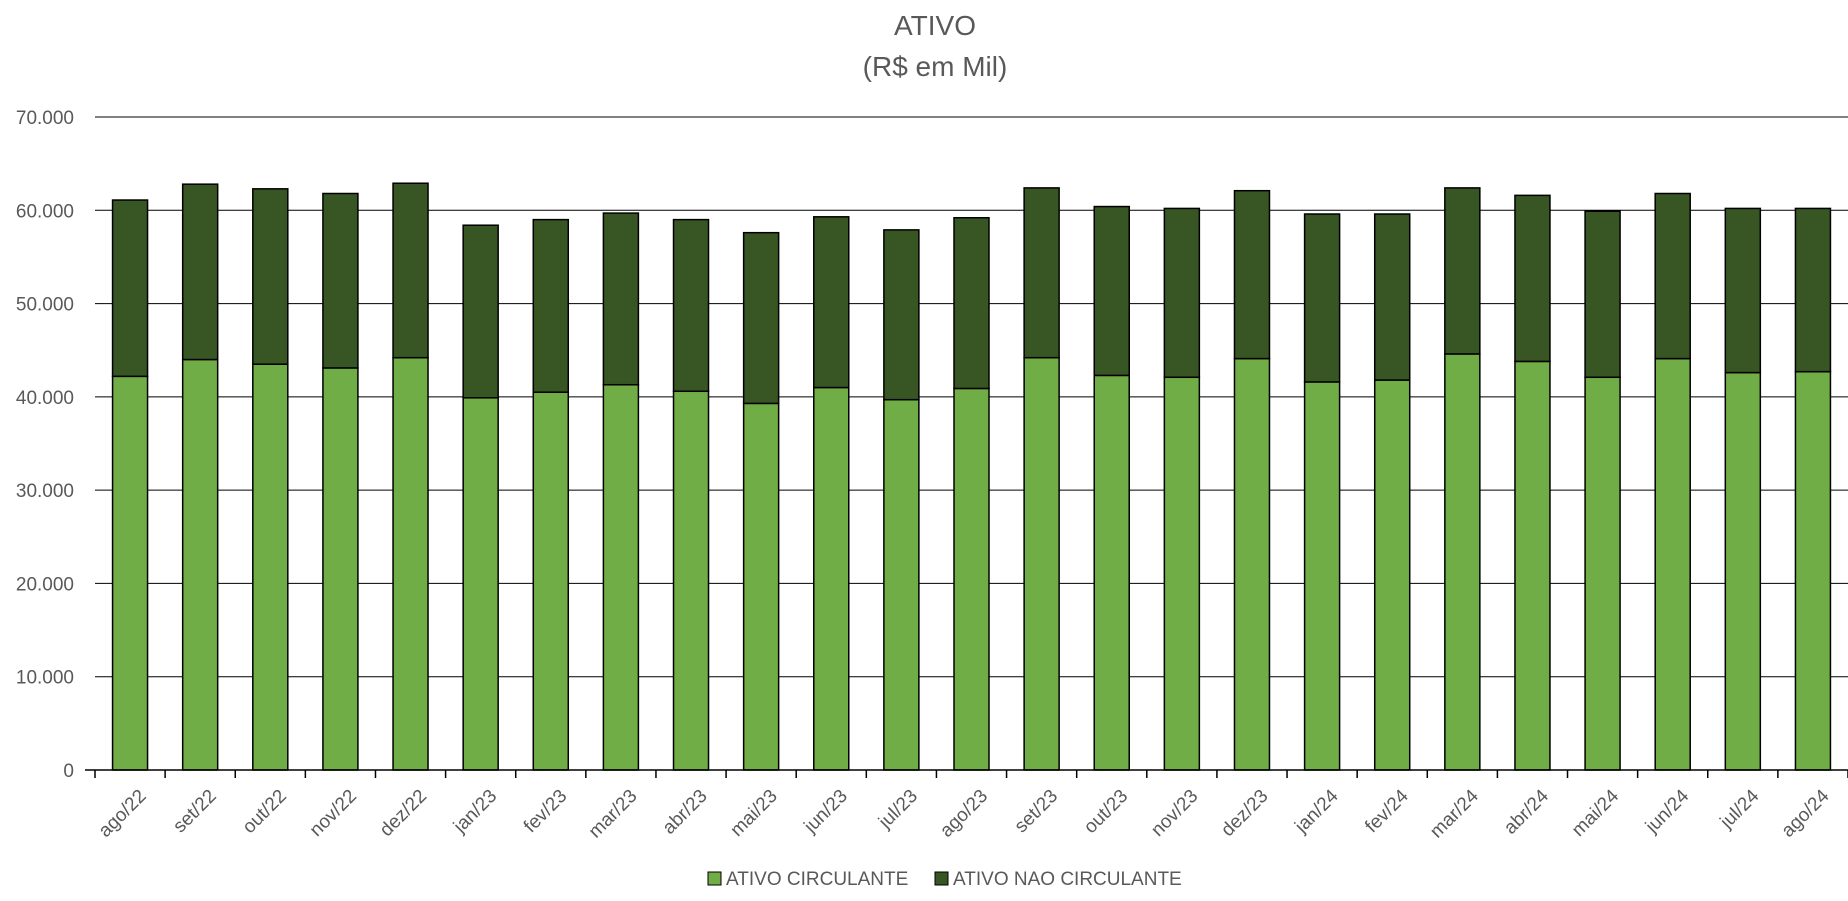 The image size is (1848, 901). Describe the element at coordinates (45, 584) in the screenshot. I see `y-tick-label: 20.000` at that location.